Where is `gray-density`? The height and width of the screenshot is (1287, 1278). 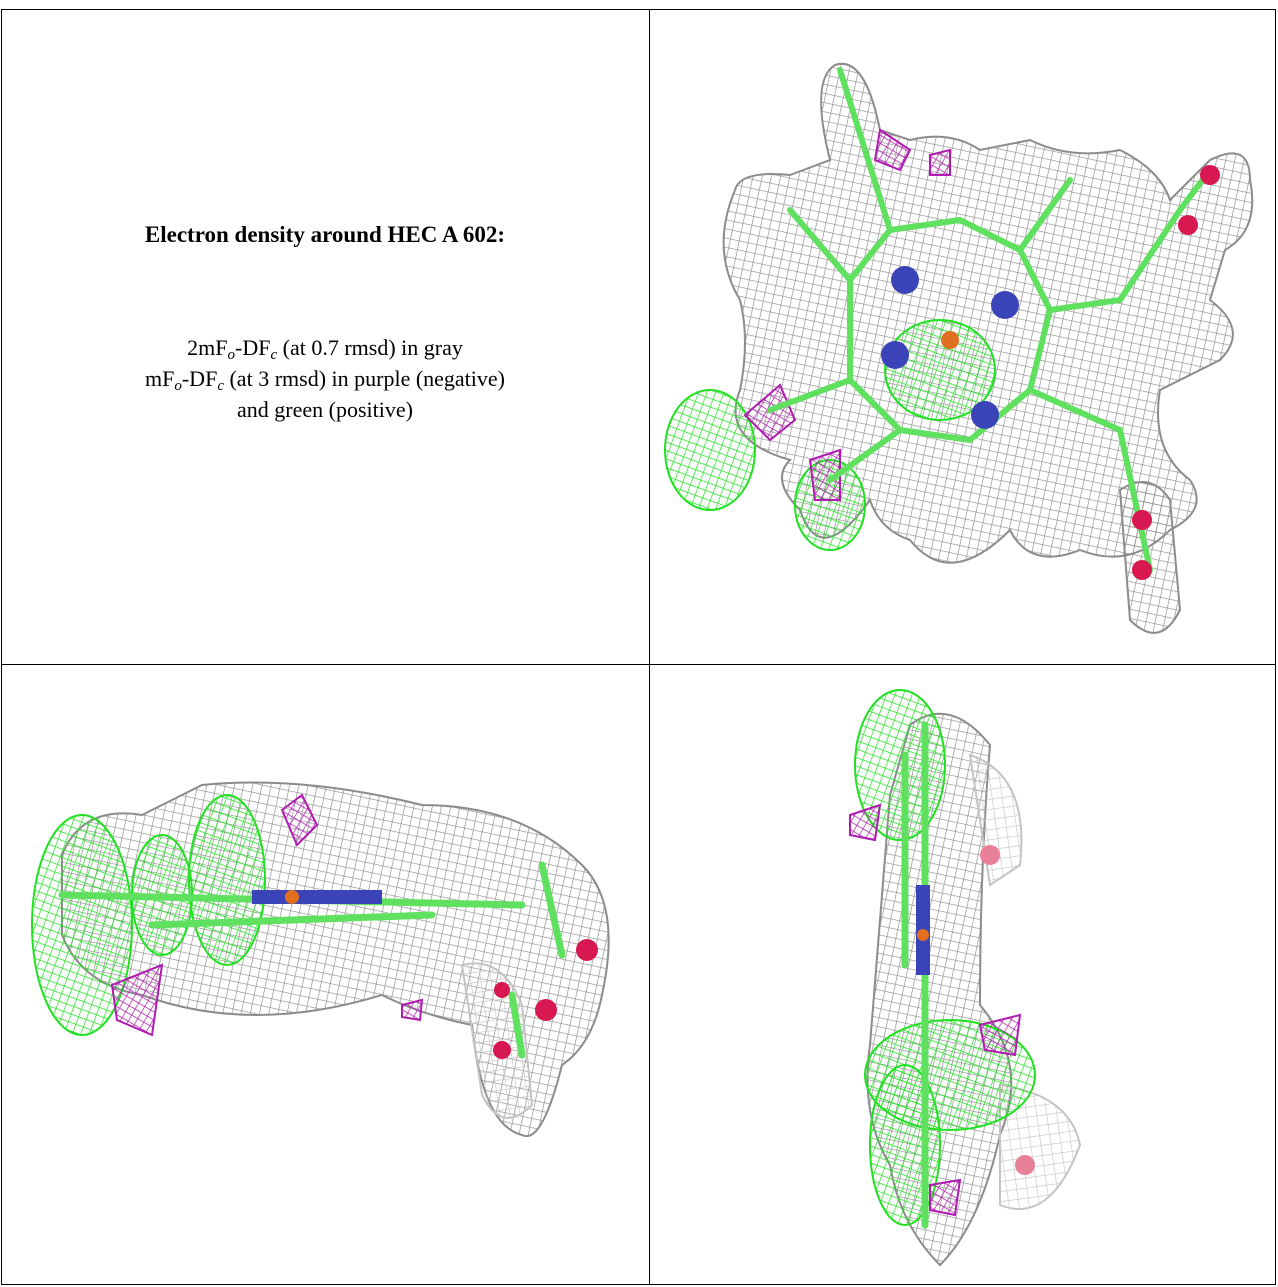 gray-density is located at coordinates (1025, 981).